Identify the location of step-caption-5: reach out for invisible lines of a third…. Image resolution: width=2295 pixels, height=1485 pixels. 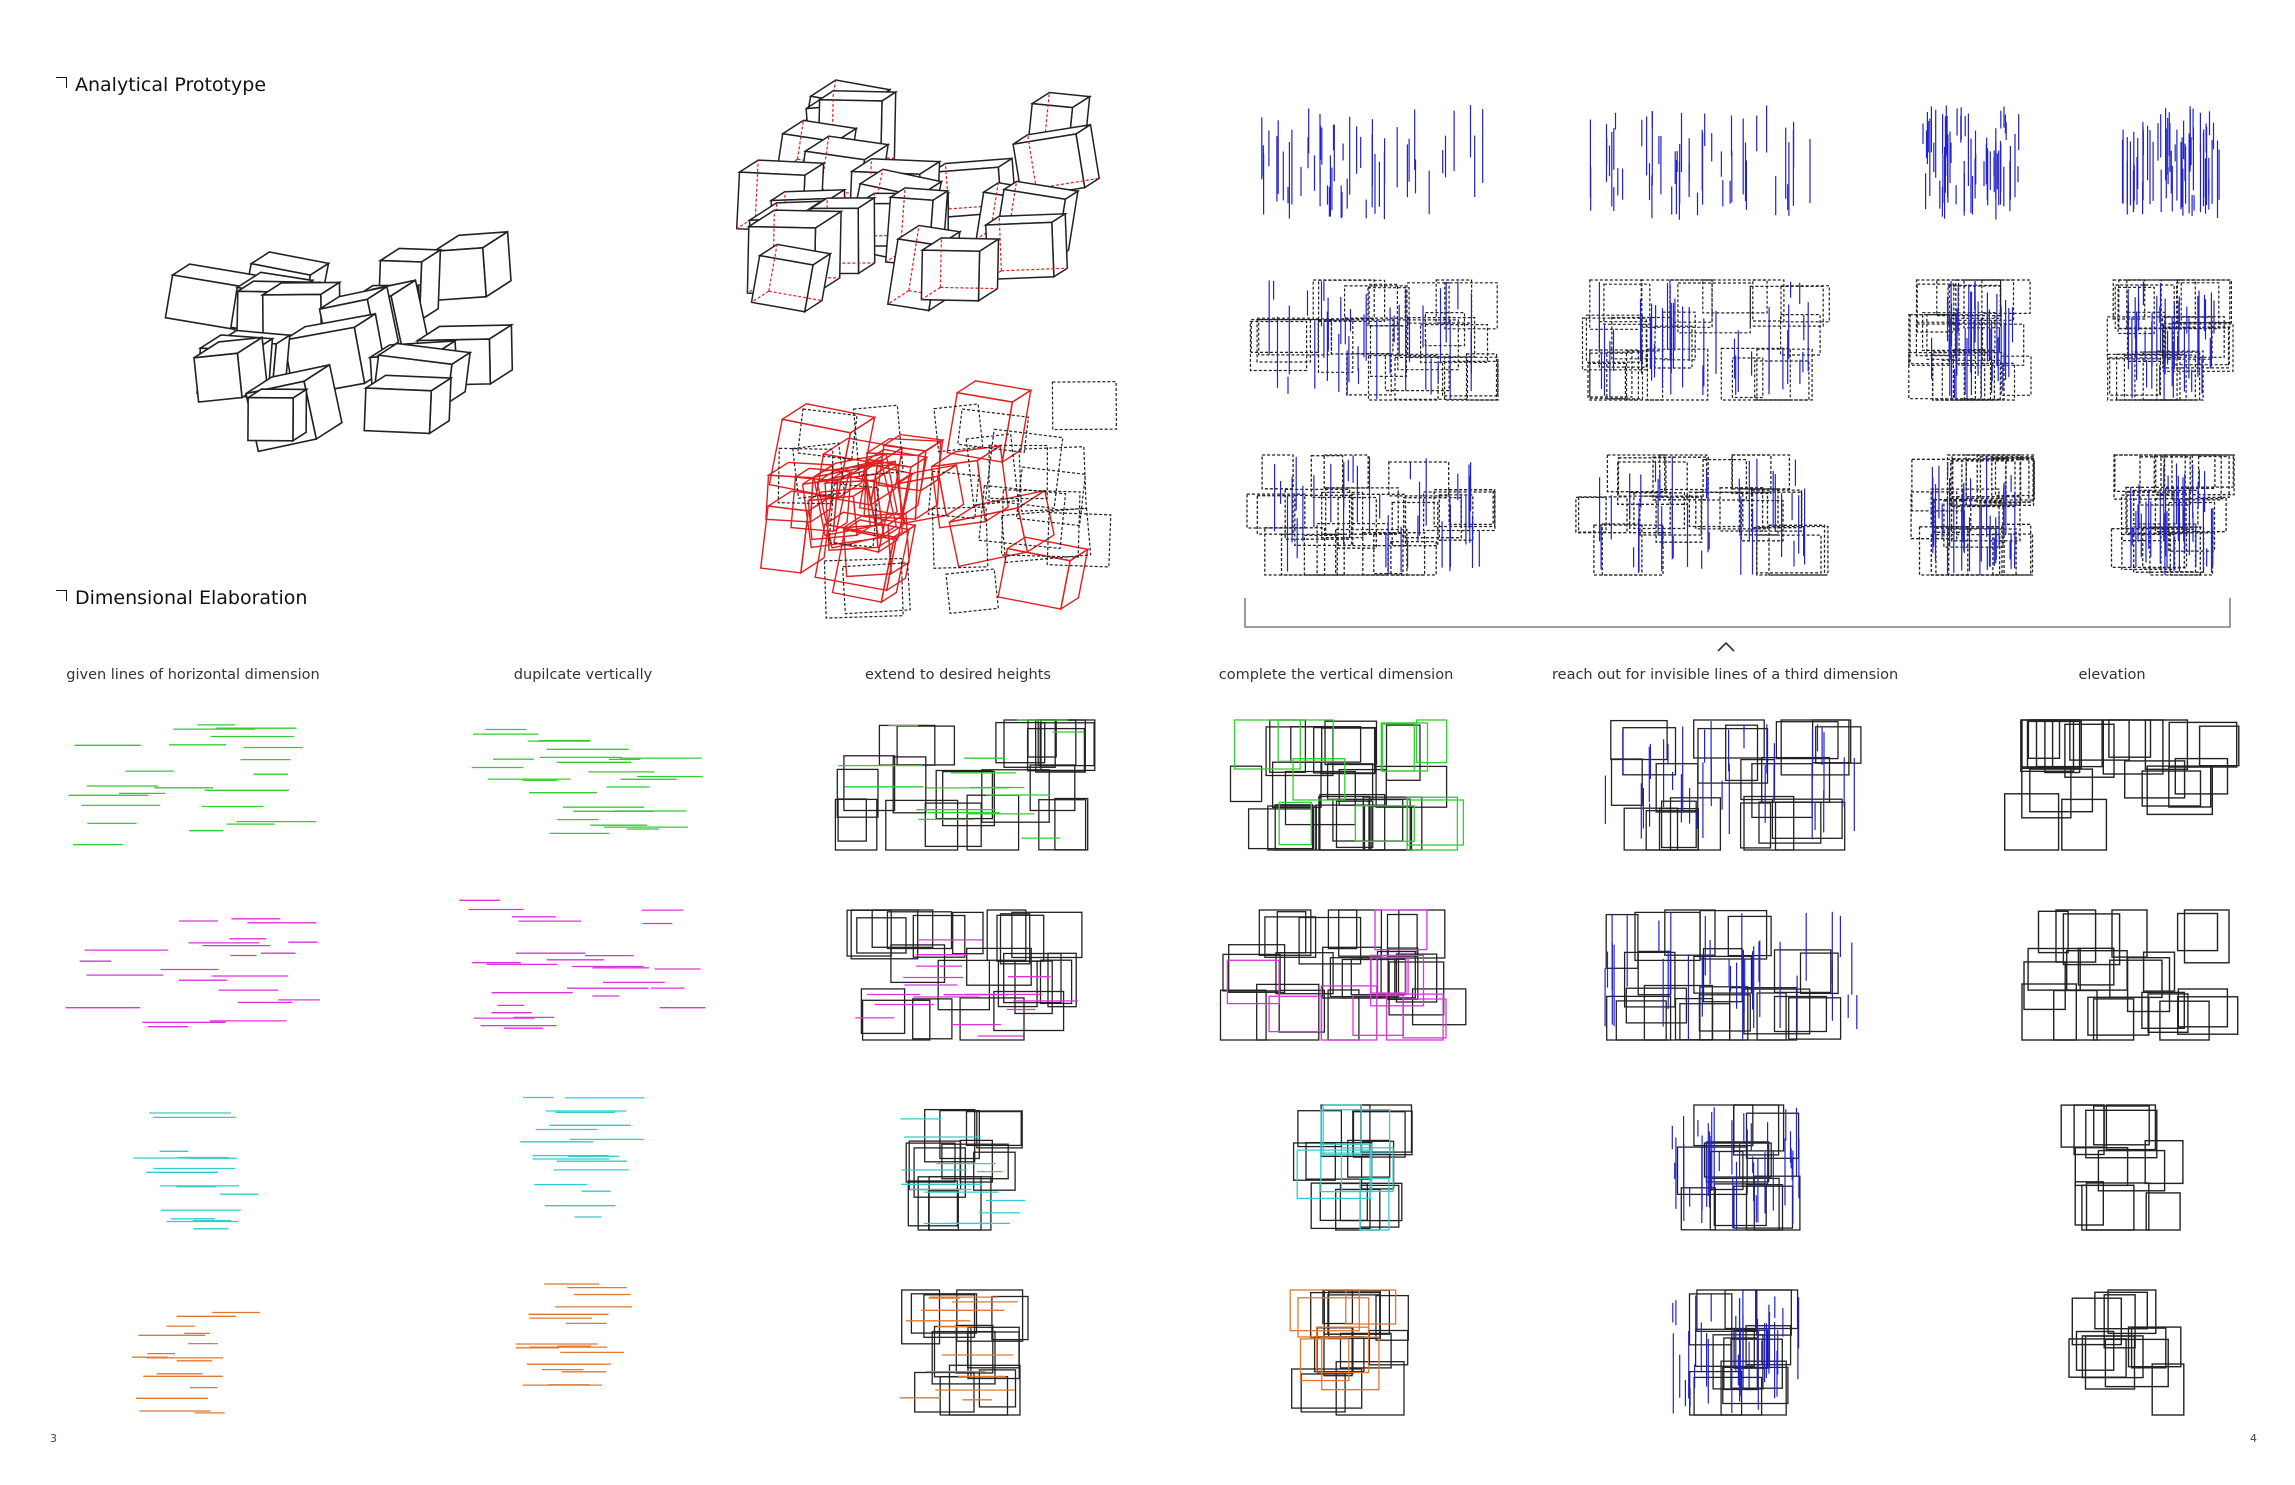
(1725, 675).